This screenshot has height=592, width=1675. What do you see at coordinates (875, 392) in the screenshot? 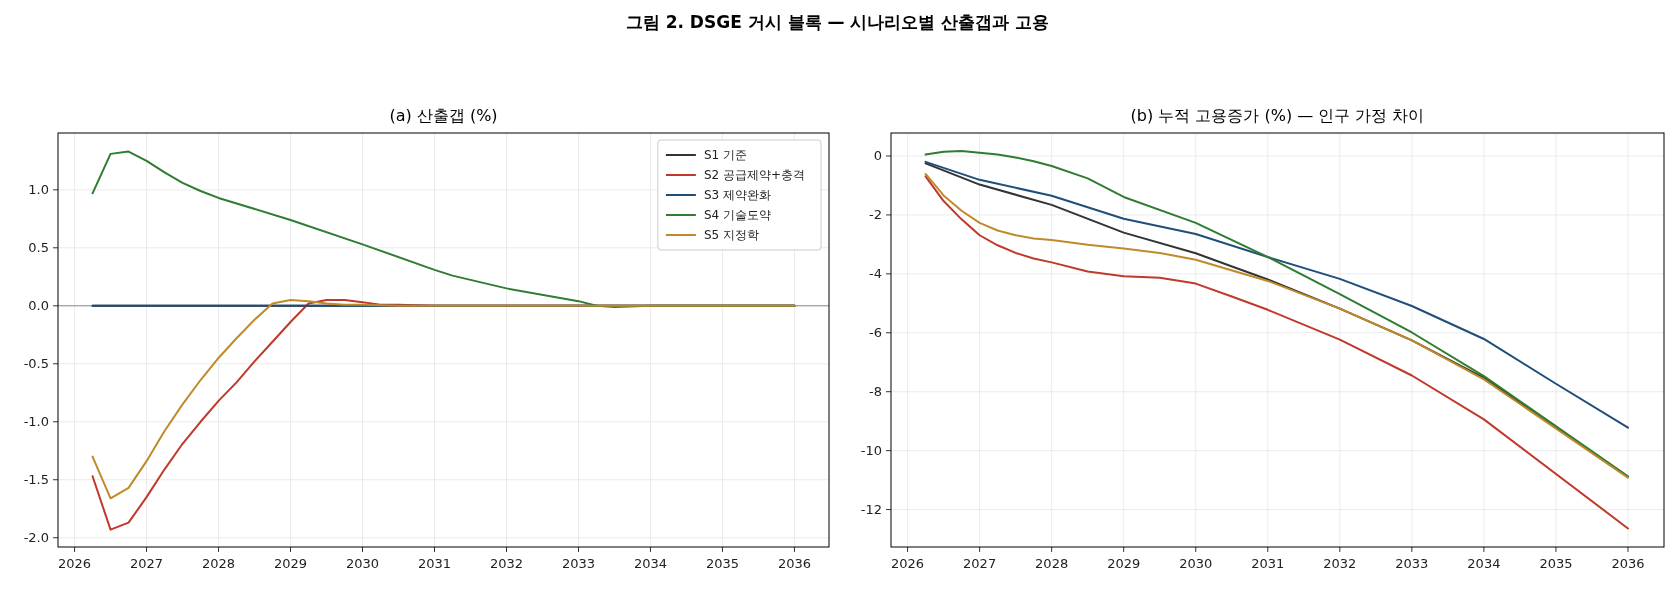
I see `y-tick-label: -8` at bounding box center [875, 392].